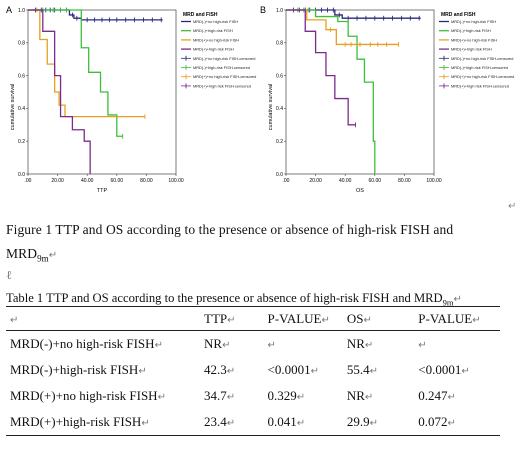 This screenshot has width=520, height=449. What do you see at coordinates (263, 10) in the screenshot?
I see `panel-letter: B` at bounding box center [263, 10].